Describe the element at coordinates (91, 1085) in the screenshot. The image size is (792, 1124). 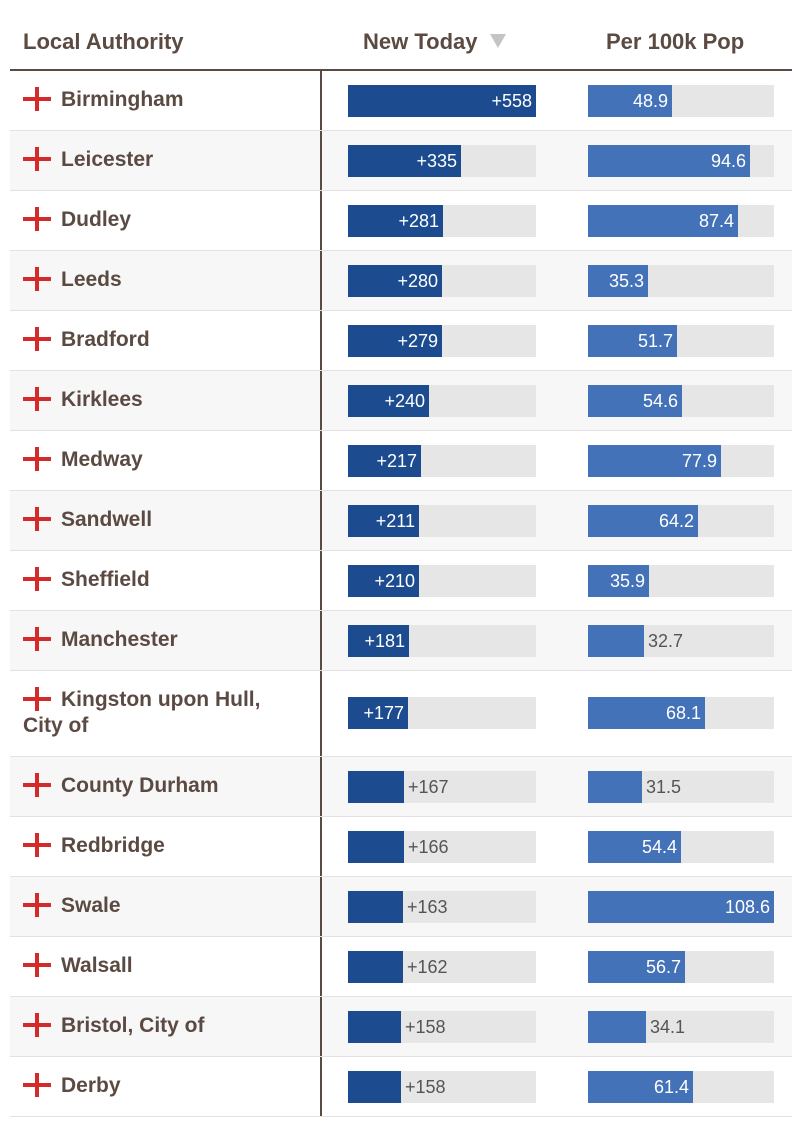
I see `authority-name-text: Derby` at that location.